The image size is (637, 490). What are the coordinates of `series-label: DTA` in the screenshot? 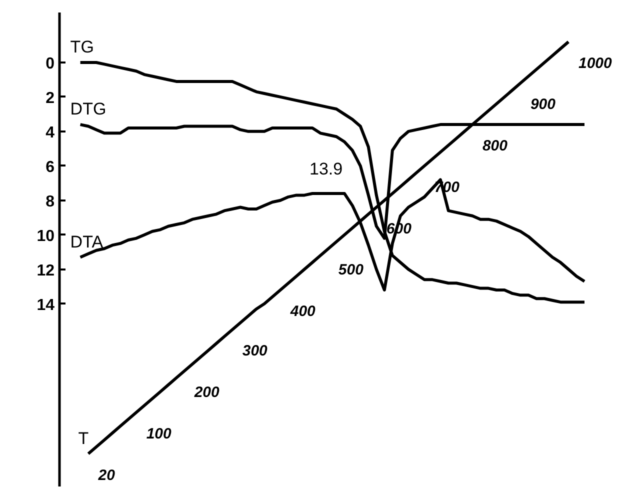 It's located at (87, 242).